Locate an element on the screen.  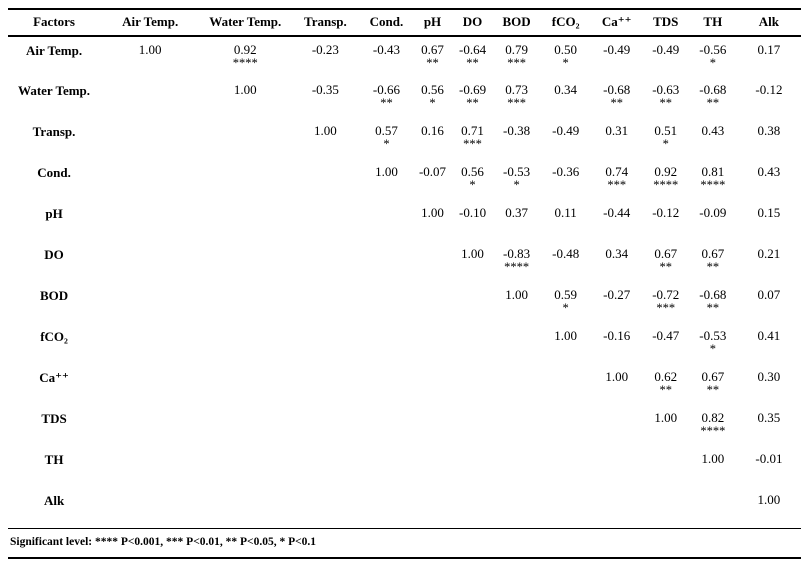
correlation-cell: -0.56 * is located at coordinates (713, 56).